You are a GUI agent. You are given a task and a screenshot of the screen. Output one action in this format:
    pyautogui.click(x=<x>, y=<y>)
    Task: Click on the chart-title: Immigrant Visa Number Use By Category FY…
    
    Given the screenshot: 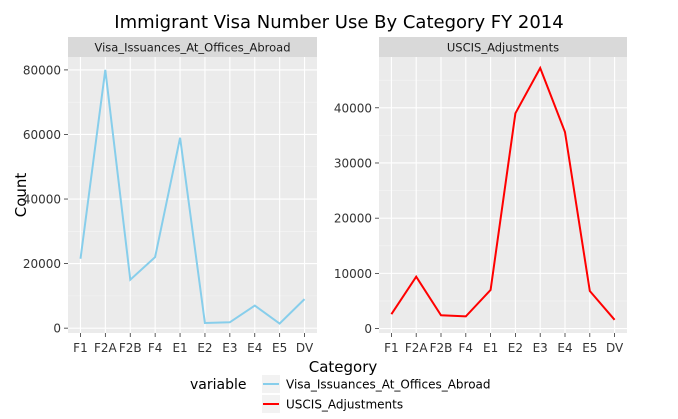 What is the action you would take?
    pyautogui.click(x=338, y=22)
    